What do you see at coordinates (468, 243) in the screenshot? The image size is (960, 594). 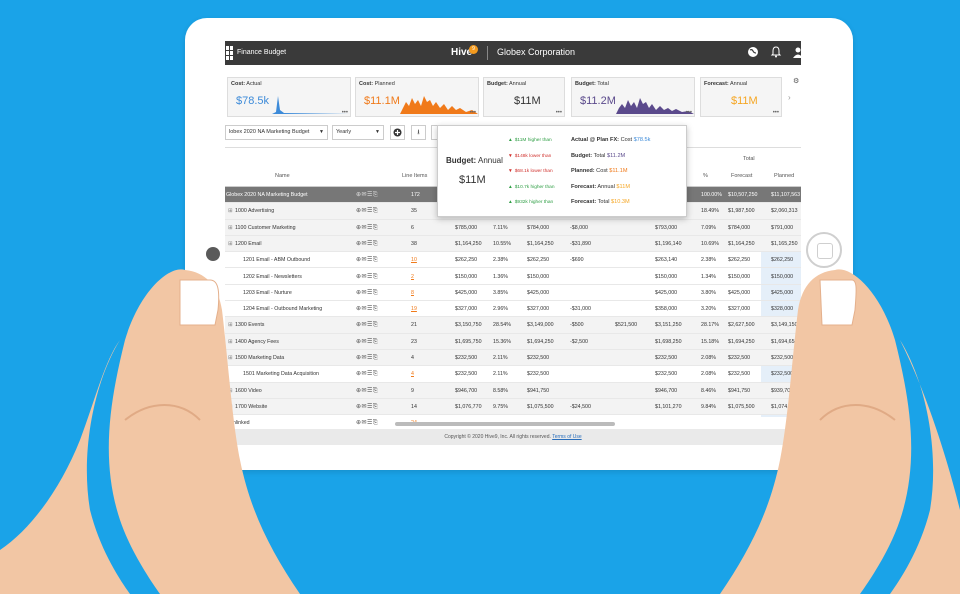 I see `cell-c1: $1,164,250` at bounding box center [468, 243].